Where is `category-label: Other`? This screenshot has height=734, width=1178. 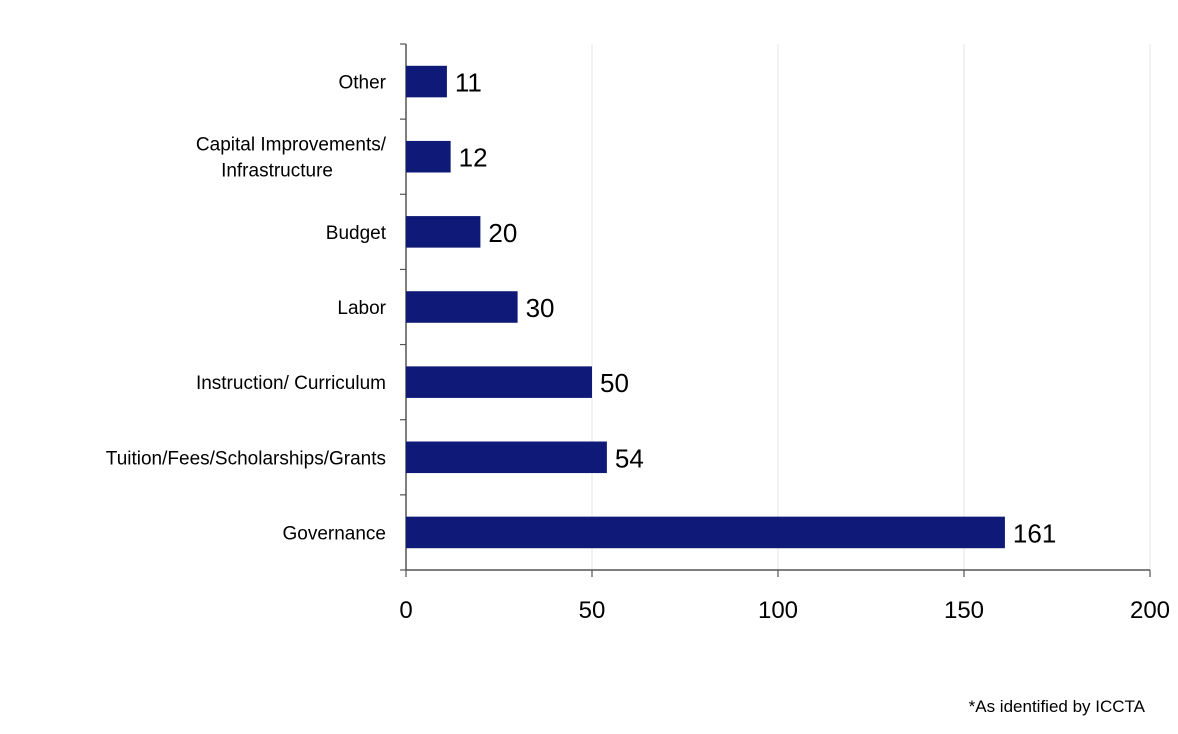
category-label: Other is located at coordinates (362, 83).